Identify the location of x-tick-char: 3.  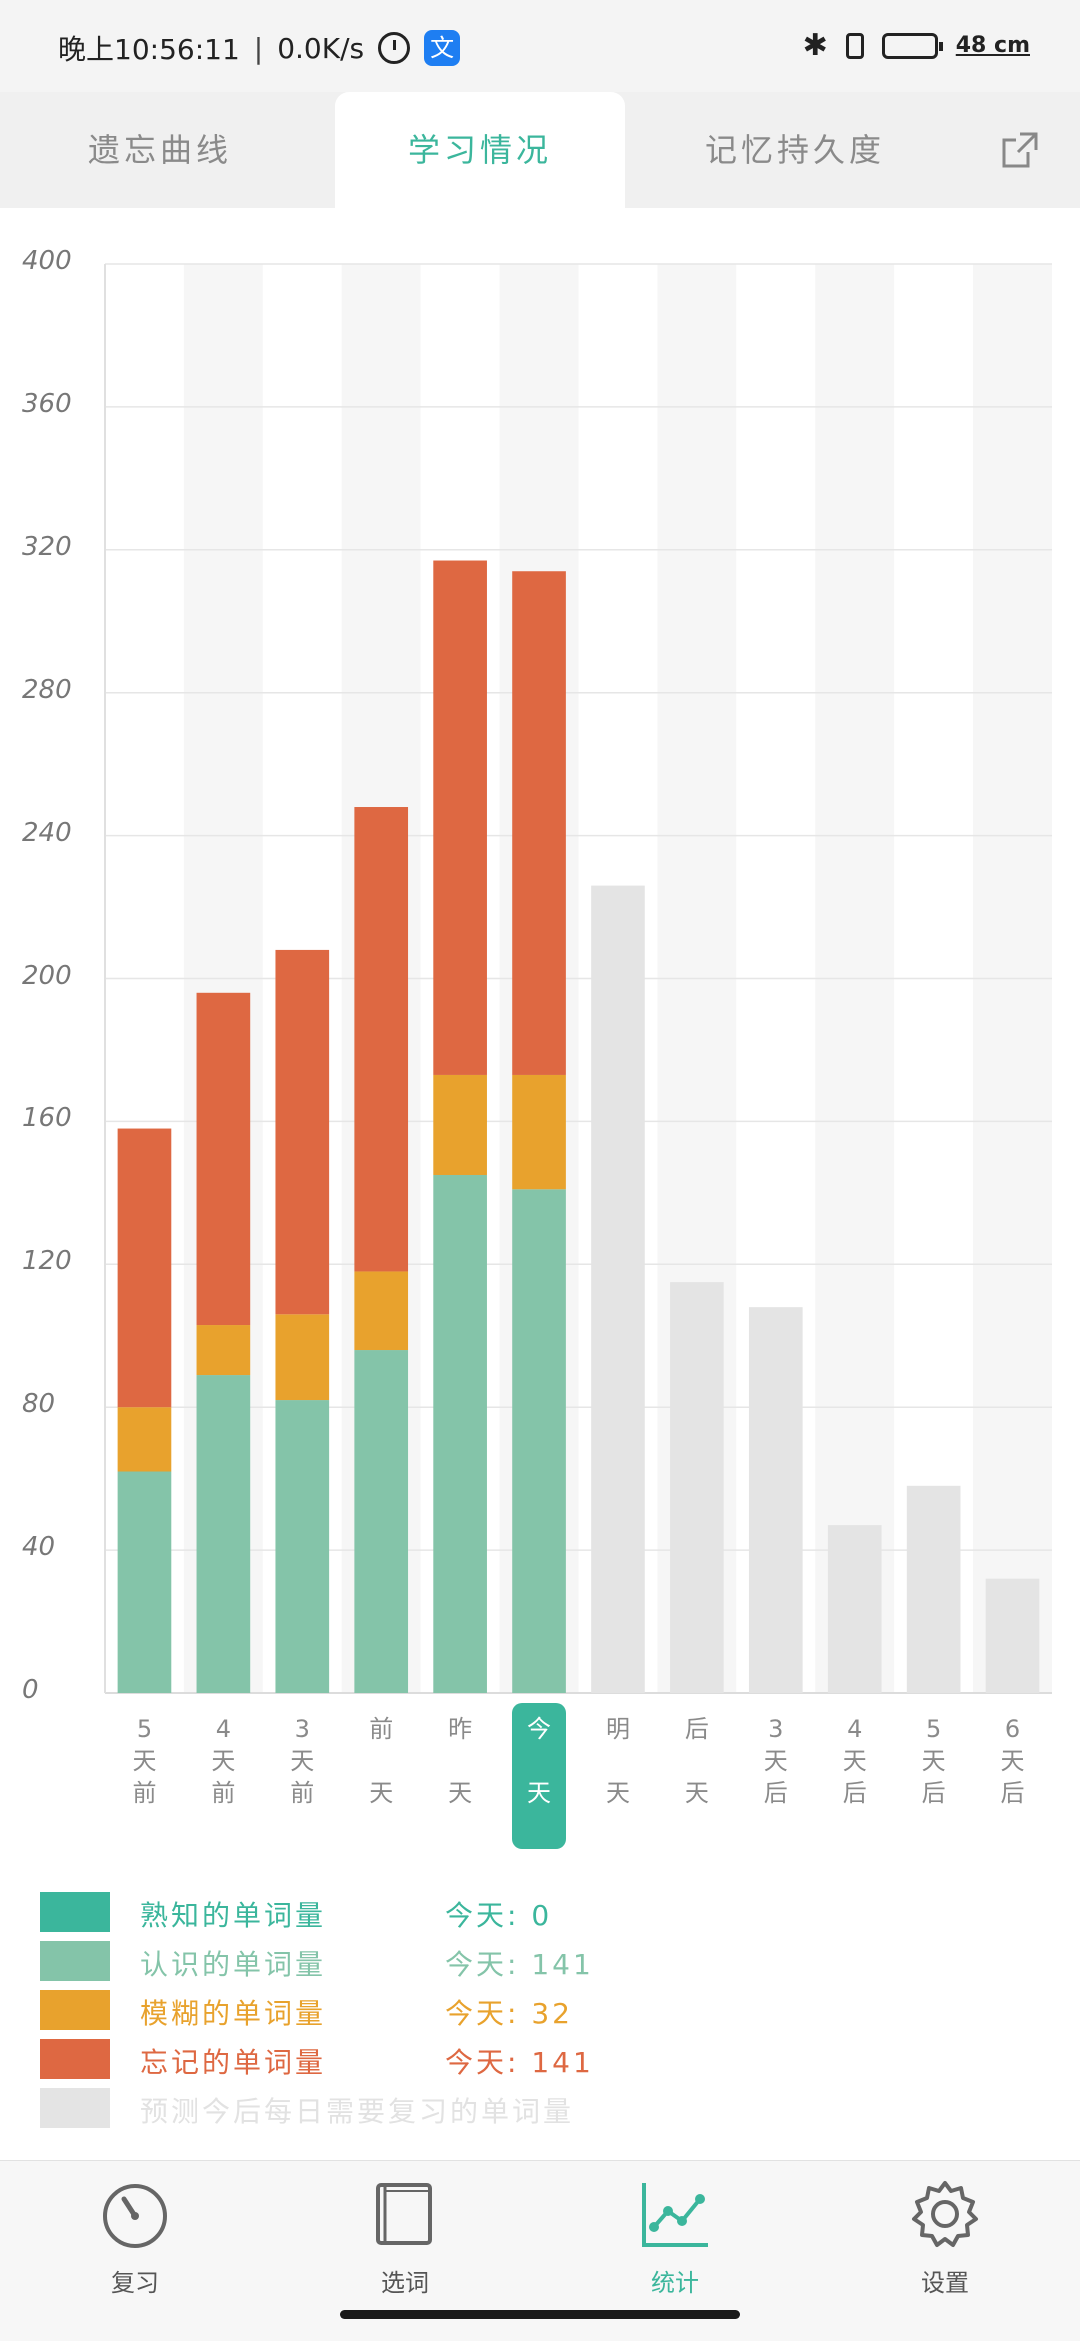
(776, 1729).